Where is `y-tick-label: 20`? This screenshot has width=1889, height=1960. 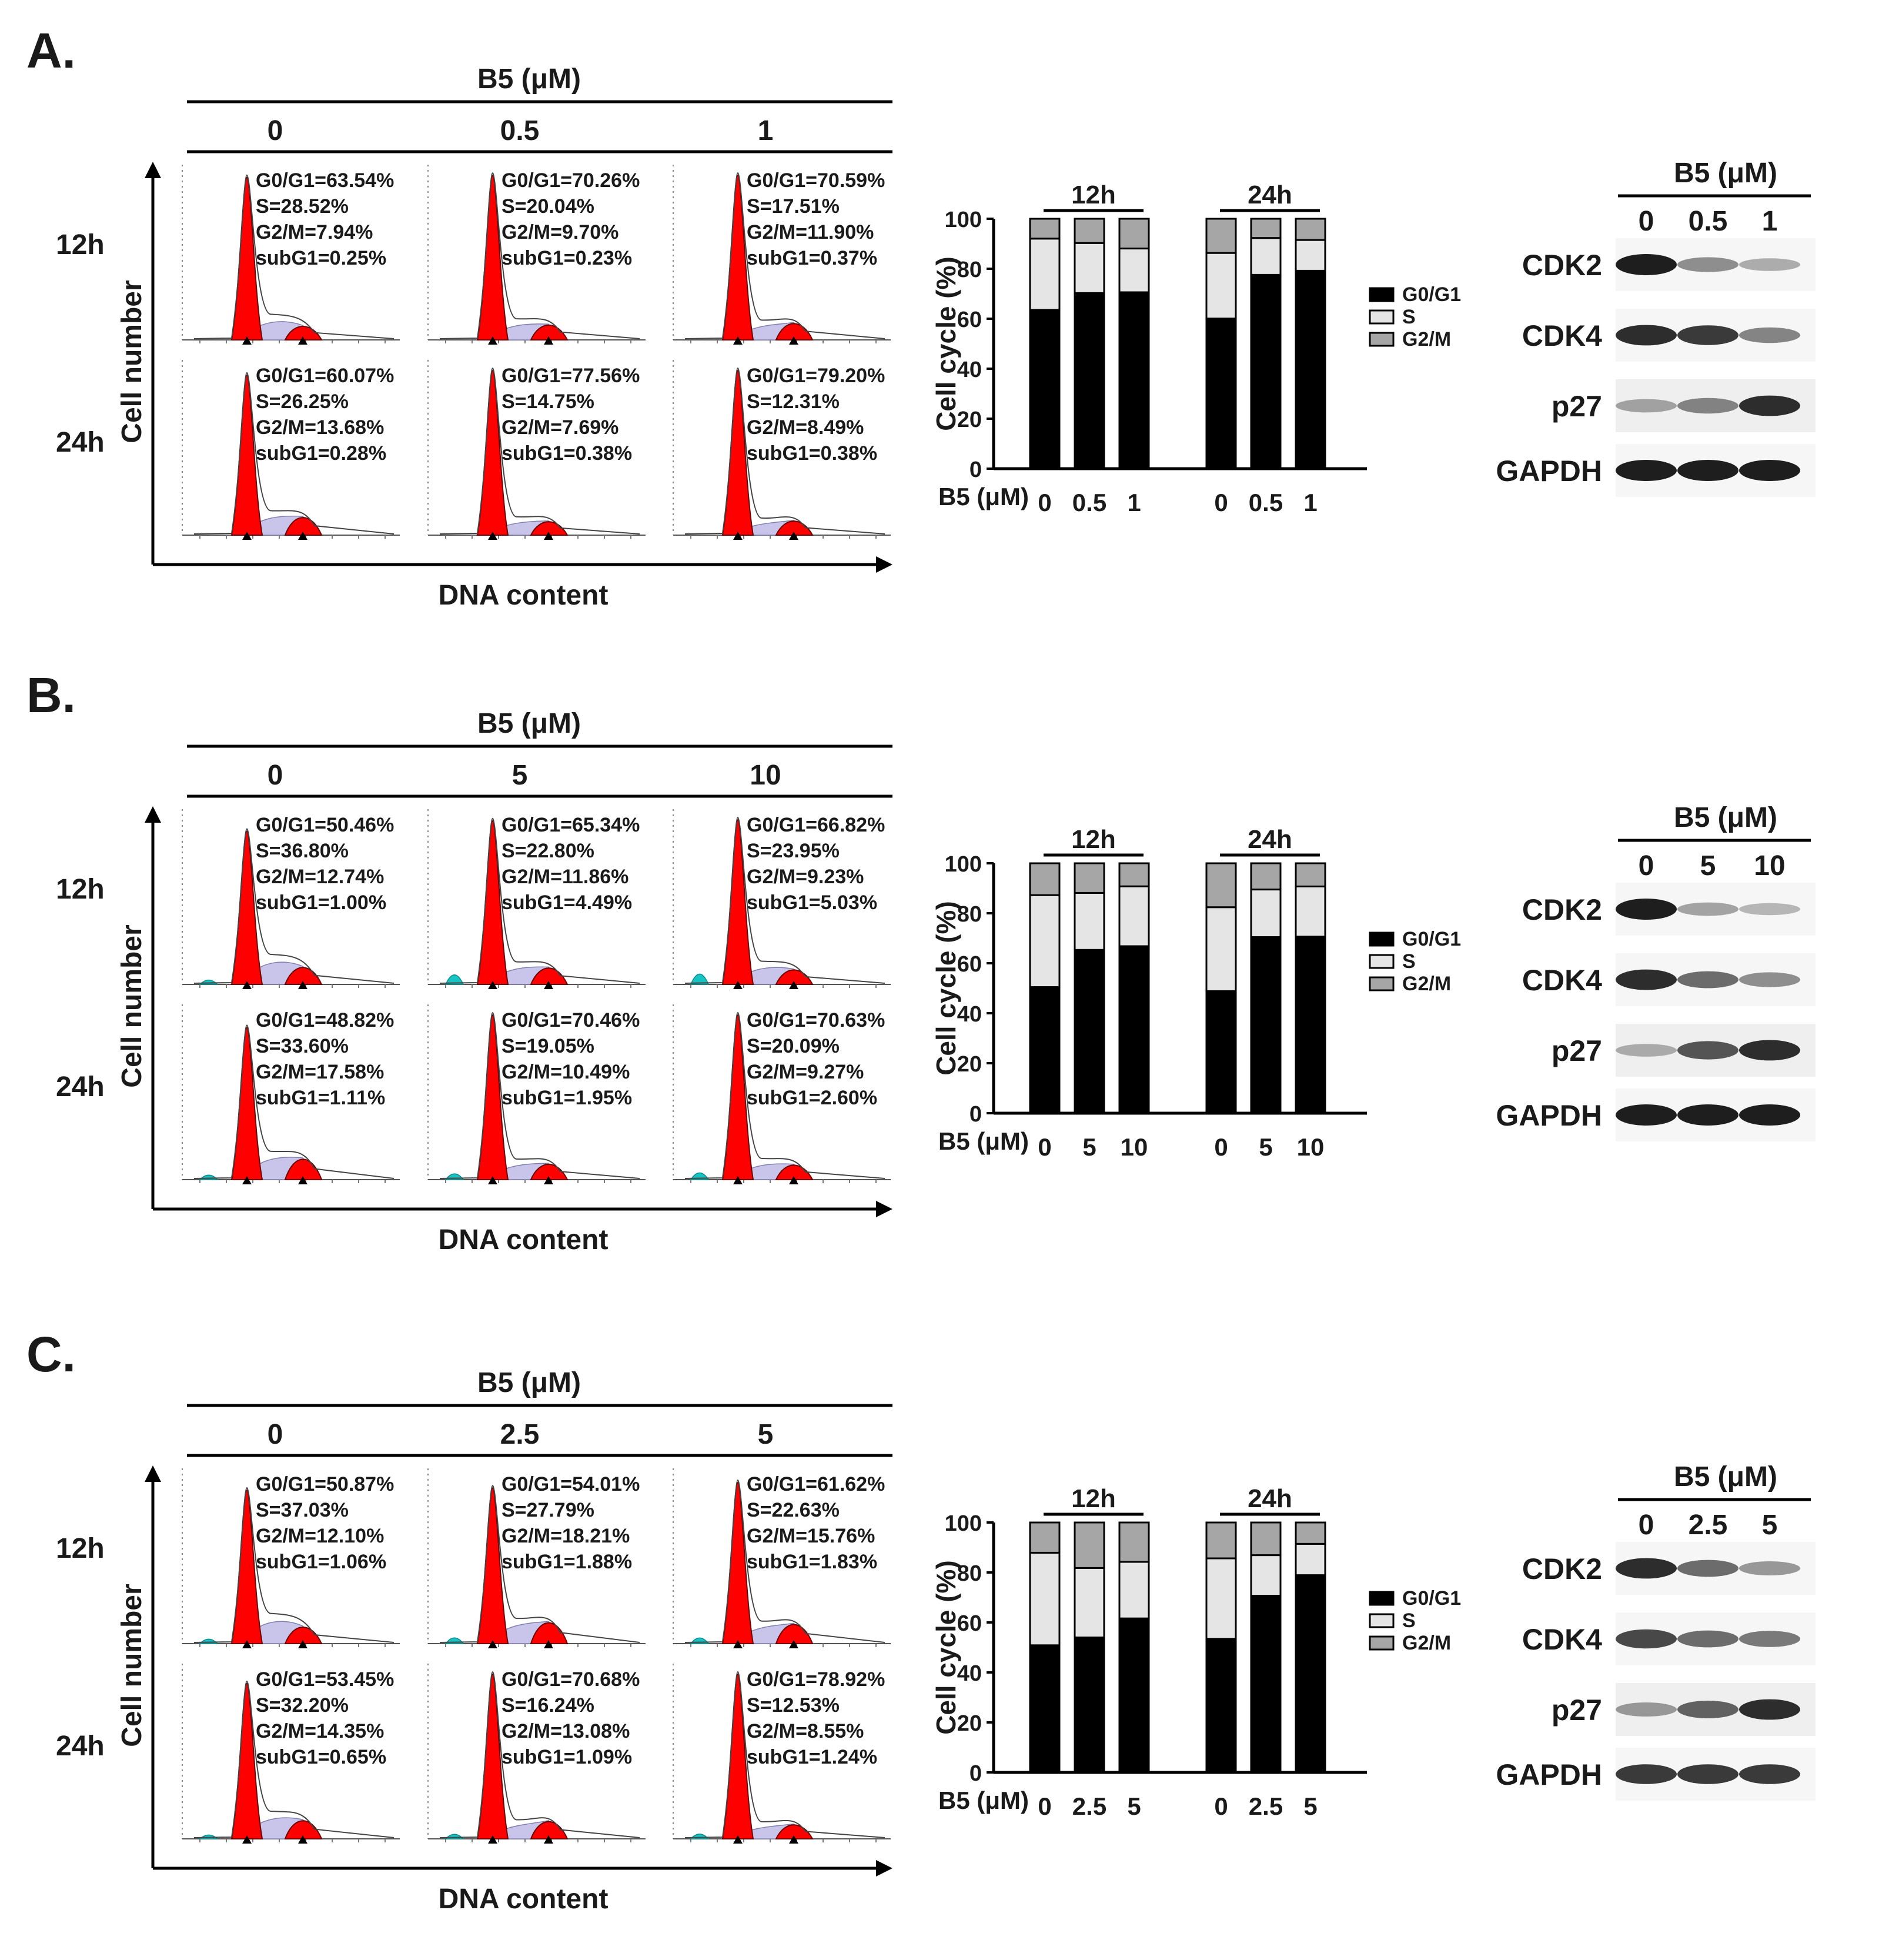 y-tick-label: 20 is located at coordinates (969, 420).